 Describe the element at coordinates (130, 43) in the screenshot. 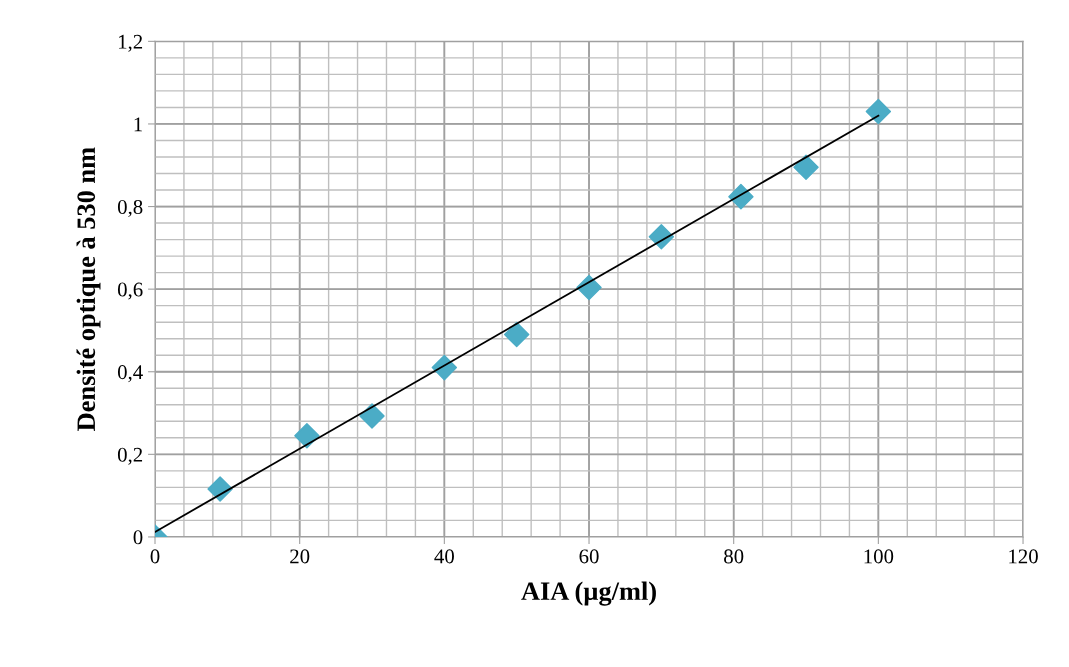

I see `y-tick-label: 1,2` at that location.